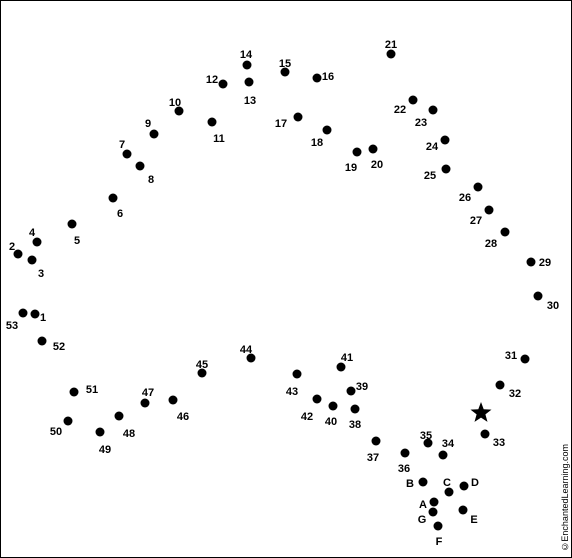 This screenshot has width=572, height=558. Describe the element at coordinates (92, 390) in the screenshot. I see `dot-label-51: 51` at that location.